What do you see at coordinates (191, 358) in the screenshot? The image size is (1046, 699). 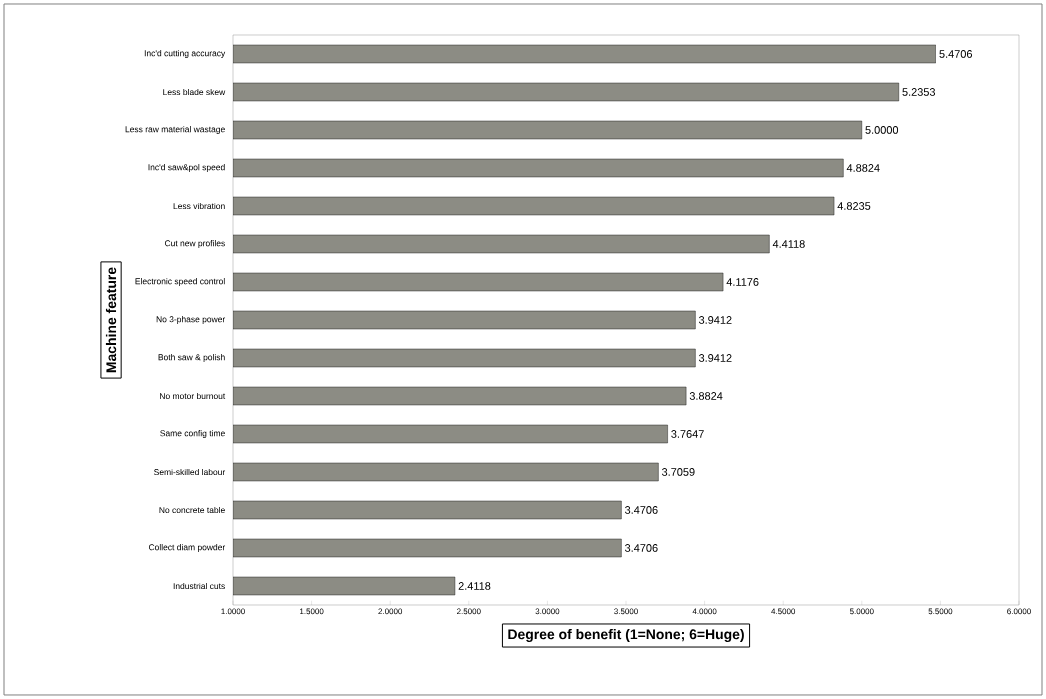 I see `y-tick-label: Both saw & polish` at bounding box center [191, 358].